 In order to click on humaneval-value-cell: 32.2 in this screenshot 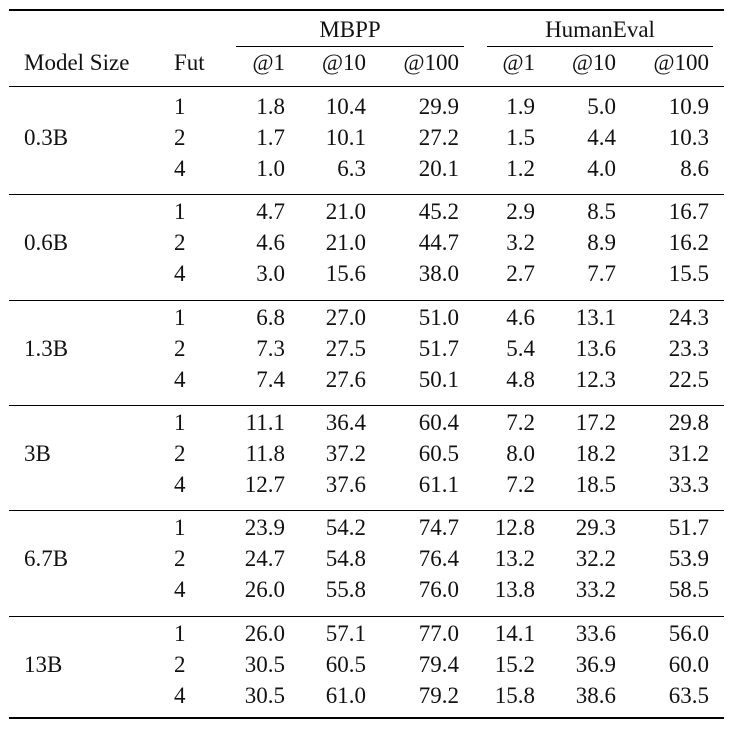, I will do `click(595, 558)`.